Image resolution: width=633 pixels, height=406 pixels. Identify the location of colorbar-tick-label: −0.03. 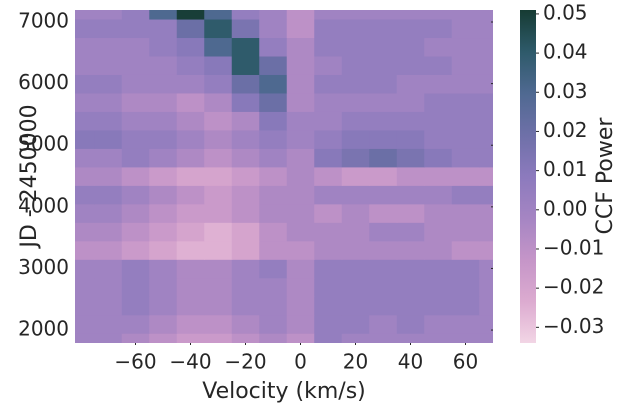
(573, 326).